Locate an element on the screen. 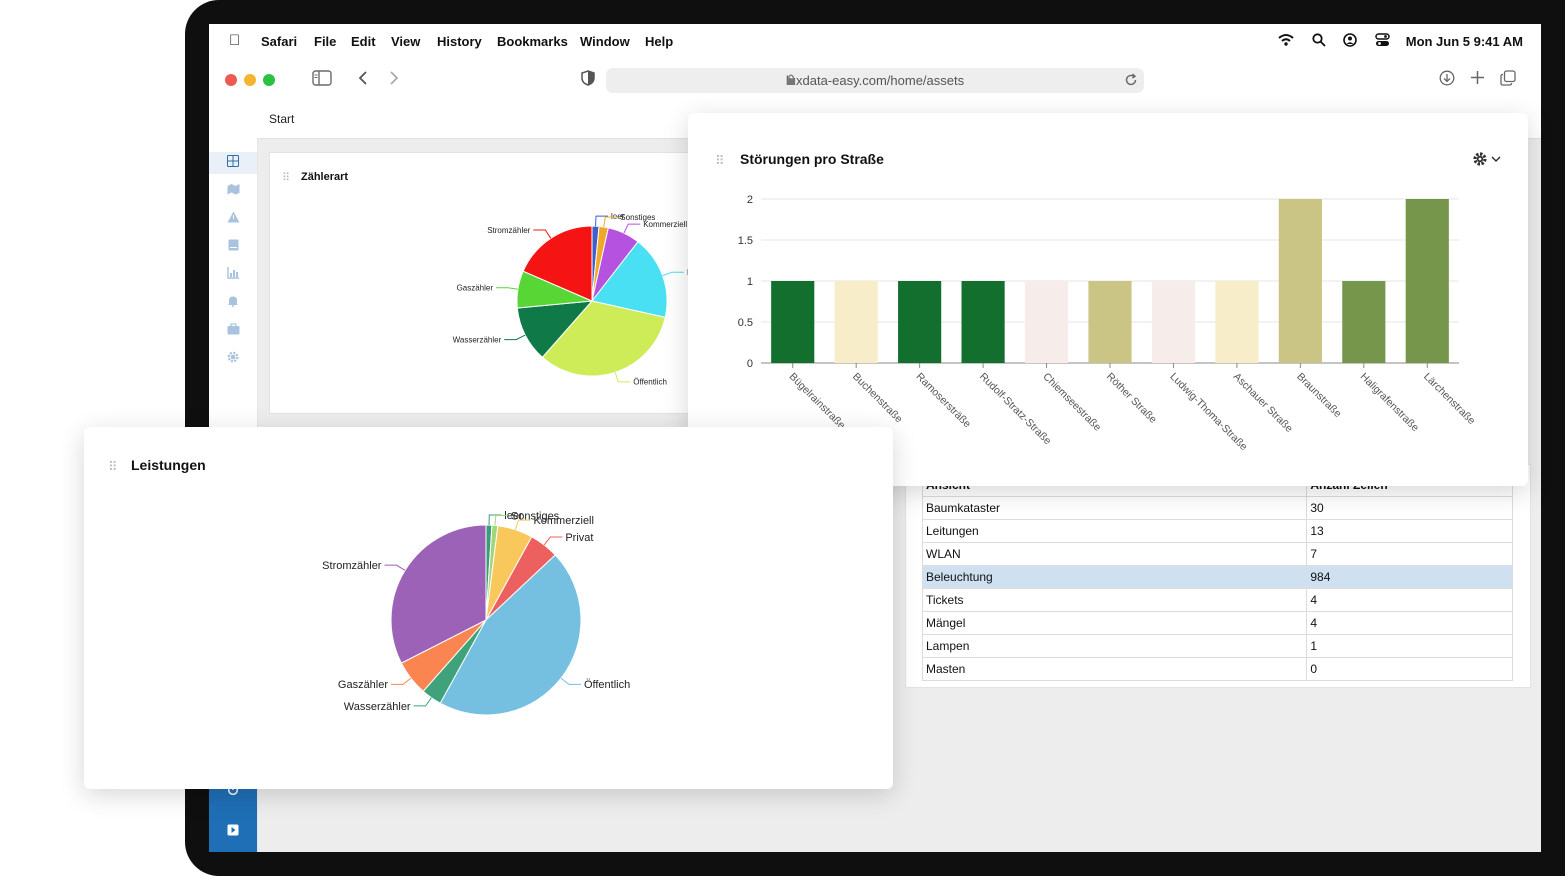 The width and height of the screenshot is (1565, 876). leistungen-slice-label: leer is located at coordinates (513, 516).